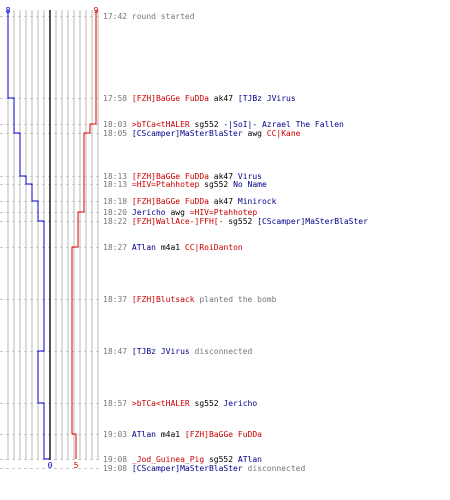  What do you see at coordinates (117, 201) in the screenshot?
I see `event-time: 18:18` at bounding box center [117, 201].